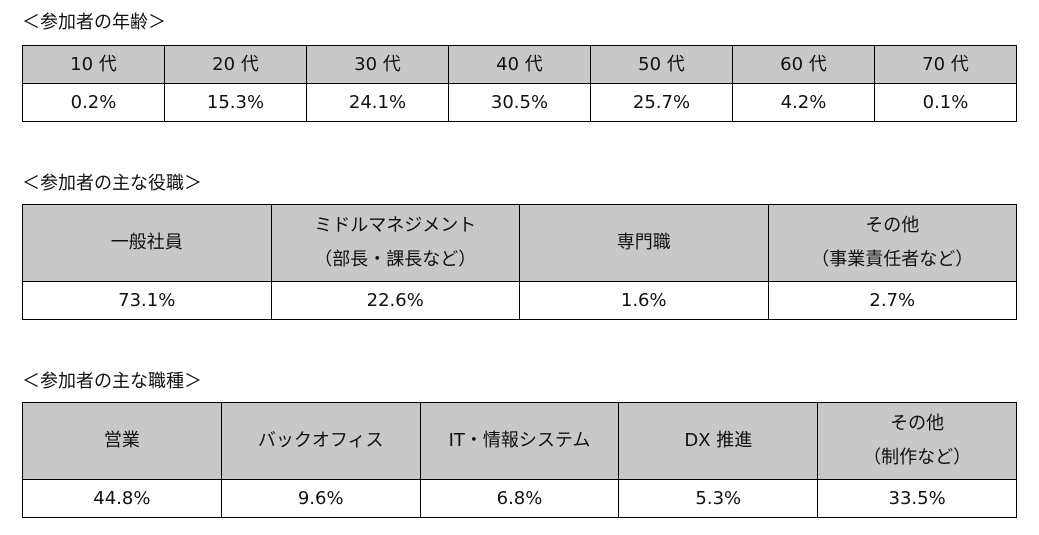 The width and height of the screenshot is (1039, 535). I want to click on role-header-general-staff-label: 一般社員, so click(146, 242).